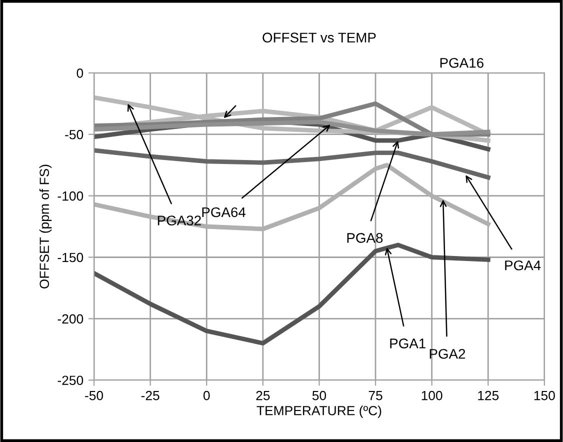 This screenshot has height=442, width=563. I want to click on annotation: PGA8, so click(365, 238).